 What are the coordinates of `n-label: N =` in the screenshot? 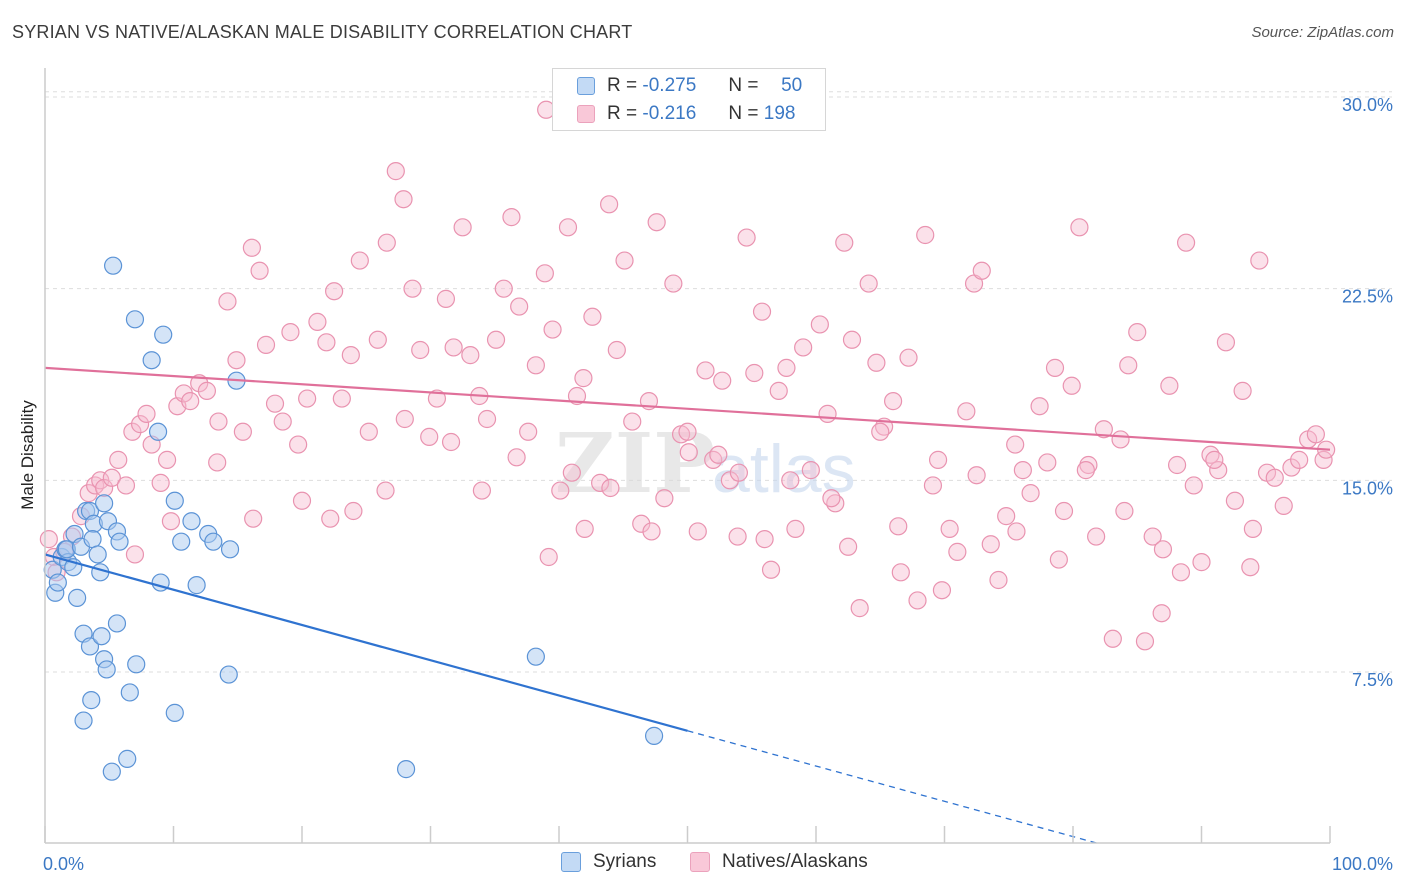 It's located at (743, 113).